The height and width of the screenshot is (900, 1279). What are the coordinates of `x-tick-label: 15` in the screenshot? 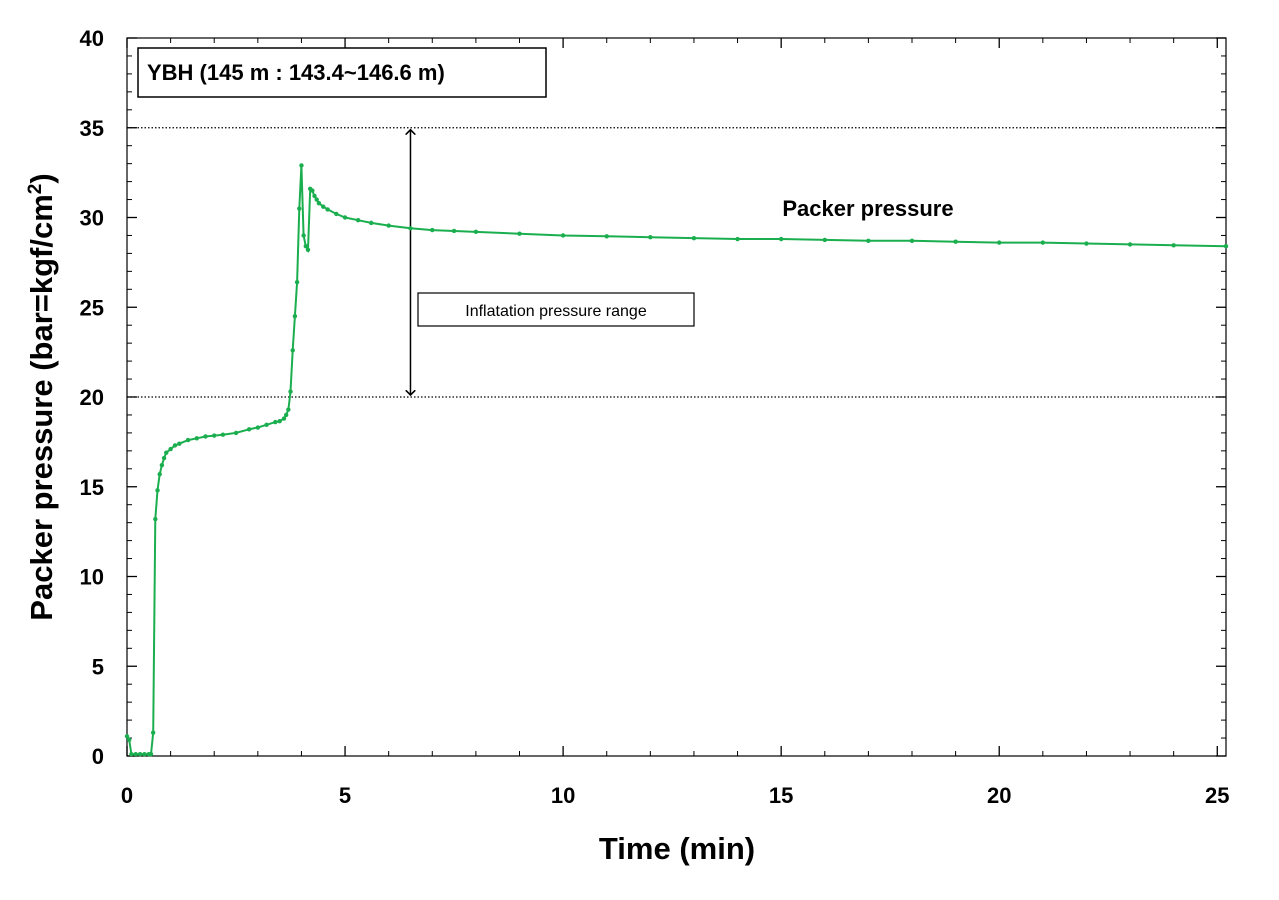 It's located at (781, 795).